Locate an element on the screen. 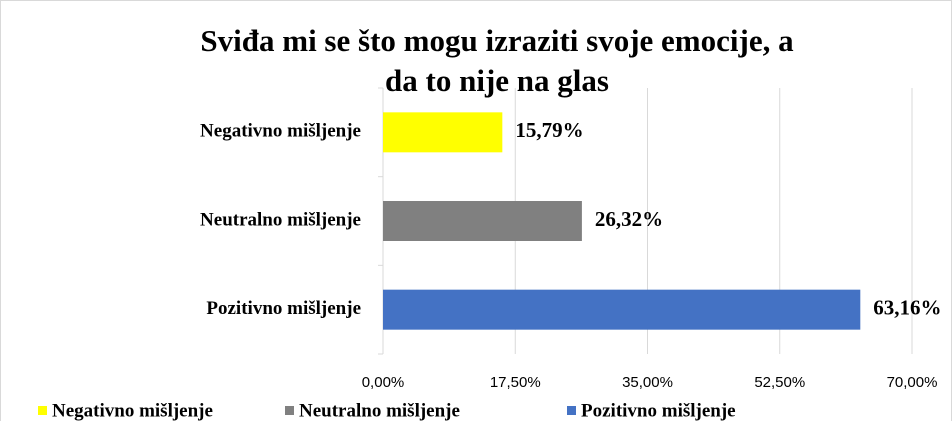 This screenshot has width=952, height=421. x-tick-label: 17,50% is located at coordinates (515, 382).